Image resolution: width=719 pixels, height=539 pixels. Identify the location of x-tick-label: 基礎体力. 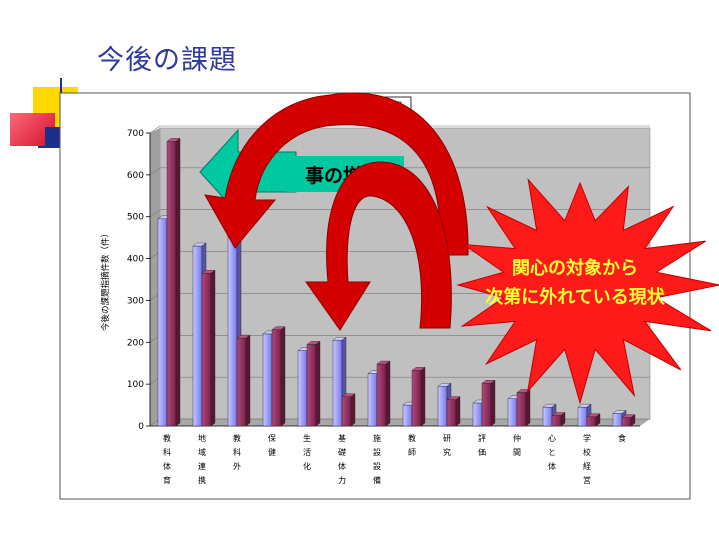
(342, 459).